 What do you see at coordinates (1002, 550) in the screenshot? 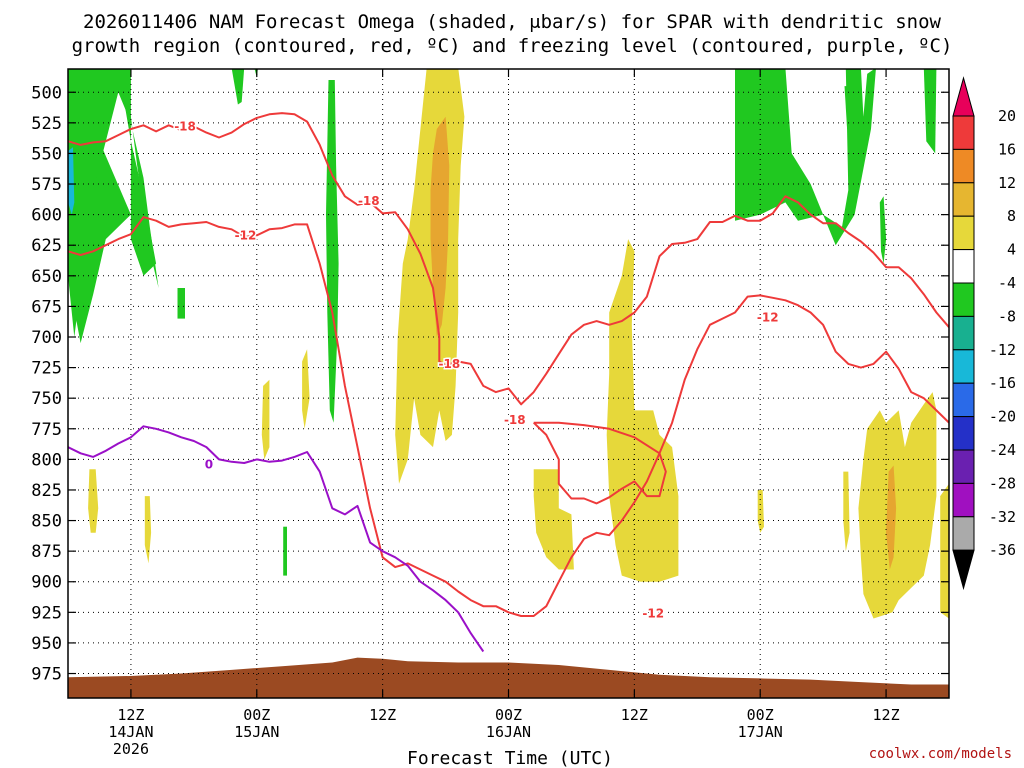
I see `colorbar-label-13: -36` at bounding box center [1002, 550].